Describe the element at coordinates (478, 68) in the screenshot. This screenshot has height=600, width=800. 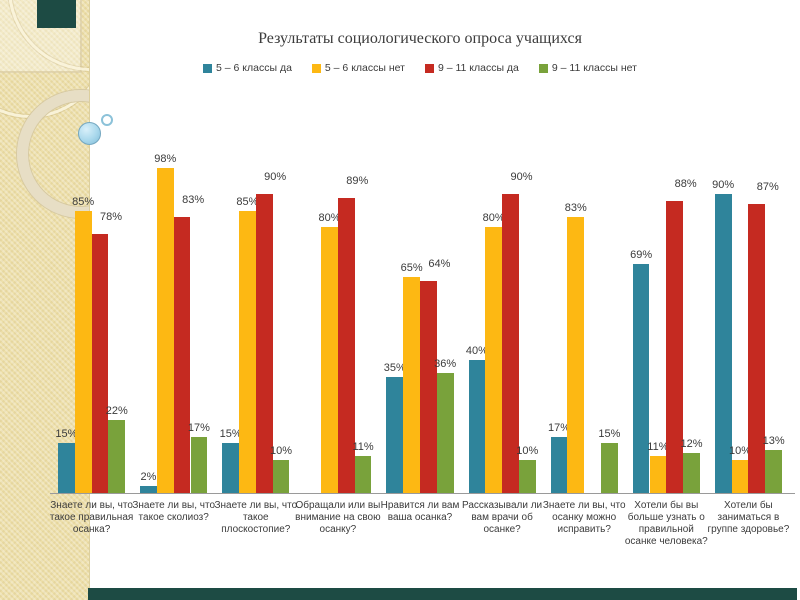
I see `legend-label: 9 – 11 классы да` at that location.